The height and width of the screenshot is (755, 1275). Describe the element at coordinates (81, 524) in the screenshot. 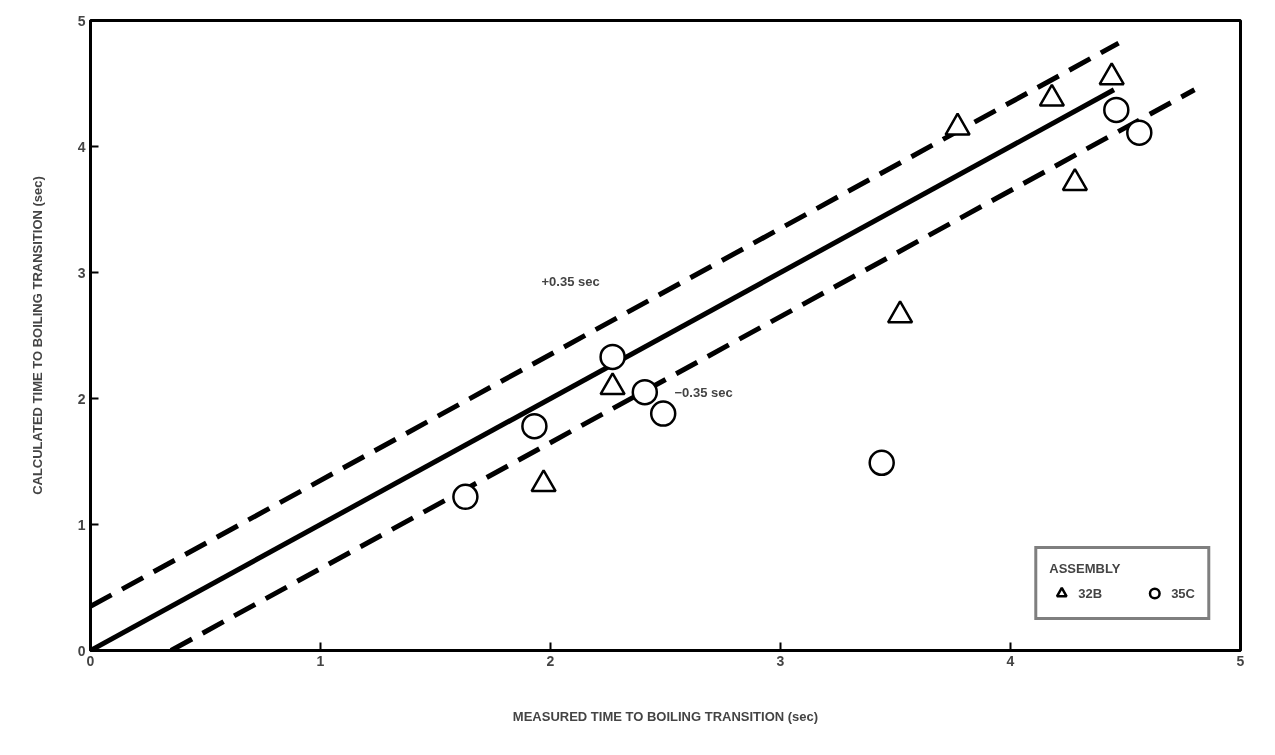

I see `y-tick-label: 1` at that location.